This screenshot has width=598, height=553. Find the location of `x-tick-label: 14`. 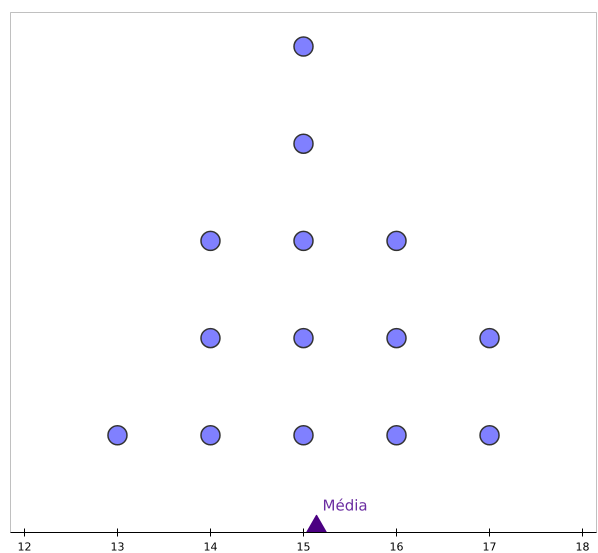

x-tick-label: 14 is located at coordinates (210, 546).